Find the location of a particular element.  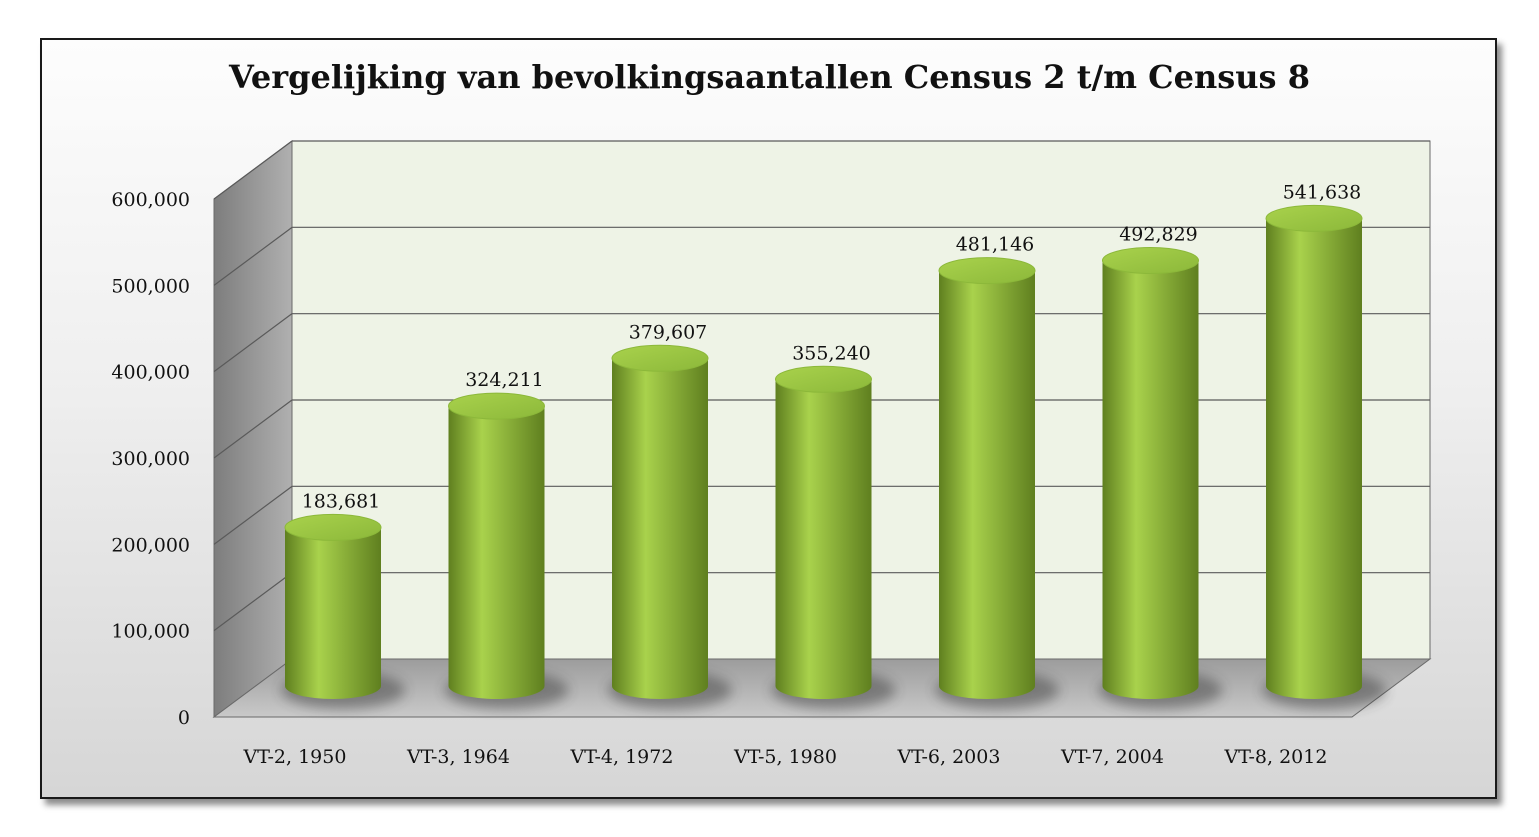

y-tick-label: 500,000 is located at coordinates (150, 286).